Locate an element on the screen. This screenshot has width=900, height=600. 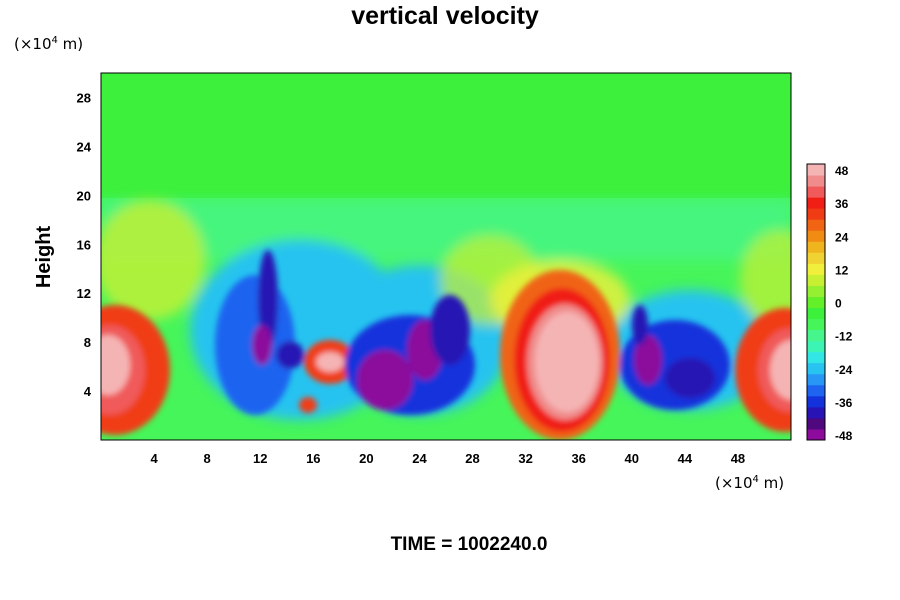
colorbar-tick-label: 24 is located at coordinates (842, 237).